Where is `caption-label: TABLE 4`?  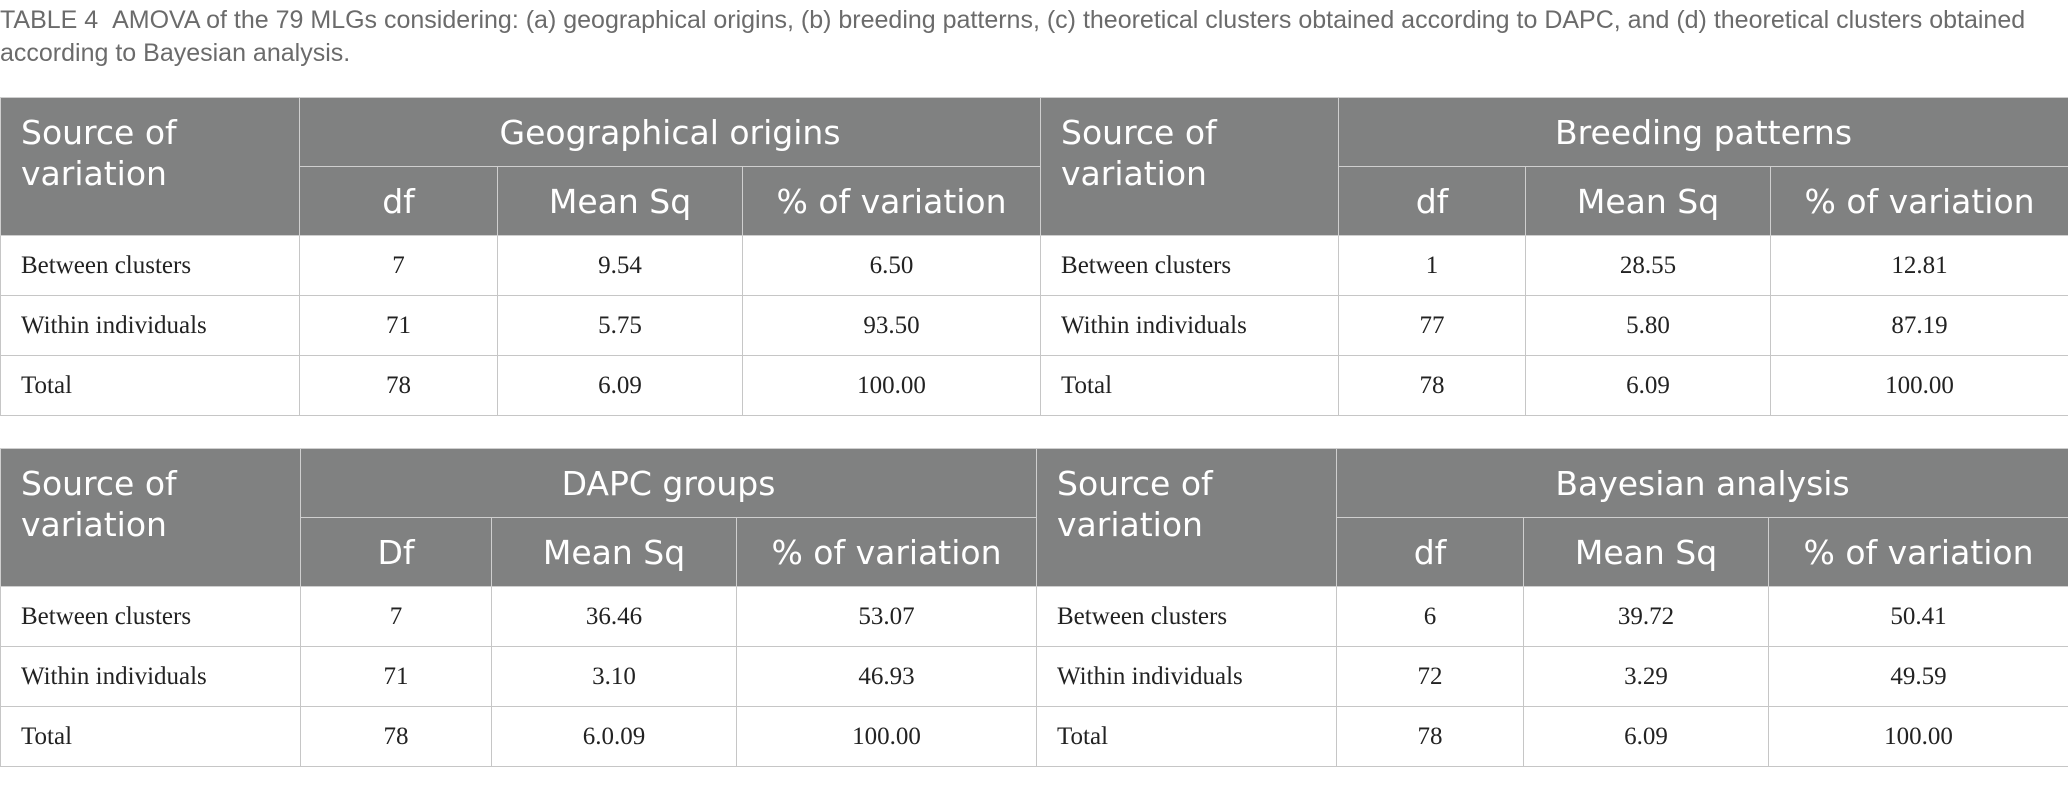 caption-label: TABLE 4 is located at coordinates (49, 20).